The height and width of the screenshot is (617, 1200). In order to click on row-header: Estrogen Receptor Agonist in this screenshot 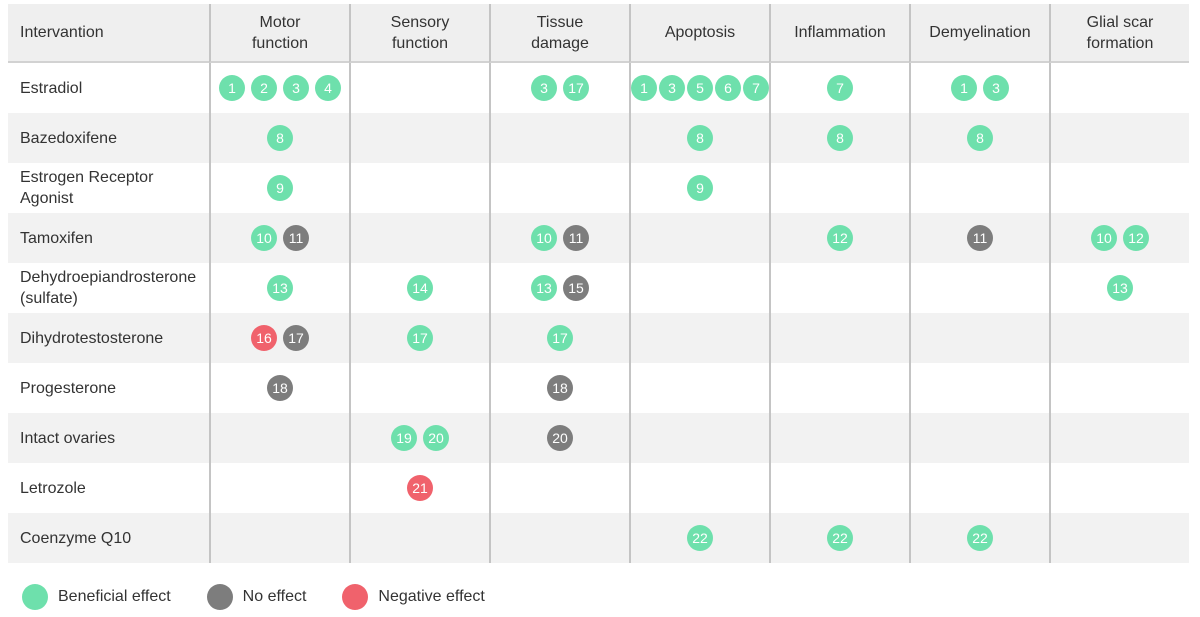, I will do `click(108, 188)`.